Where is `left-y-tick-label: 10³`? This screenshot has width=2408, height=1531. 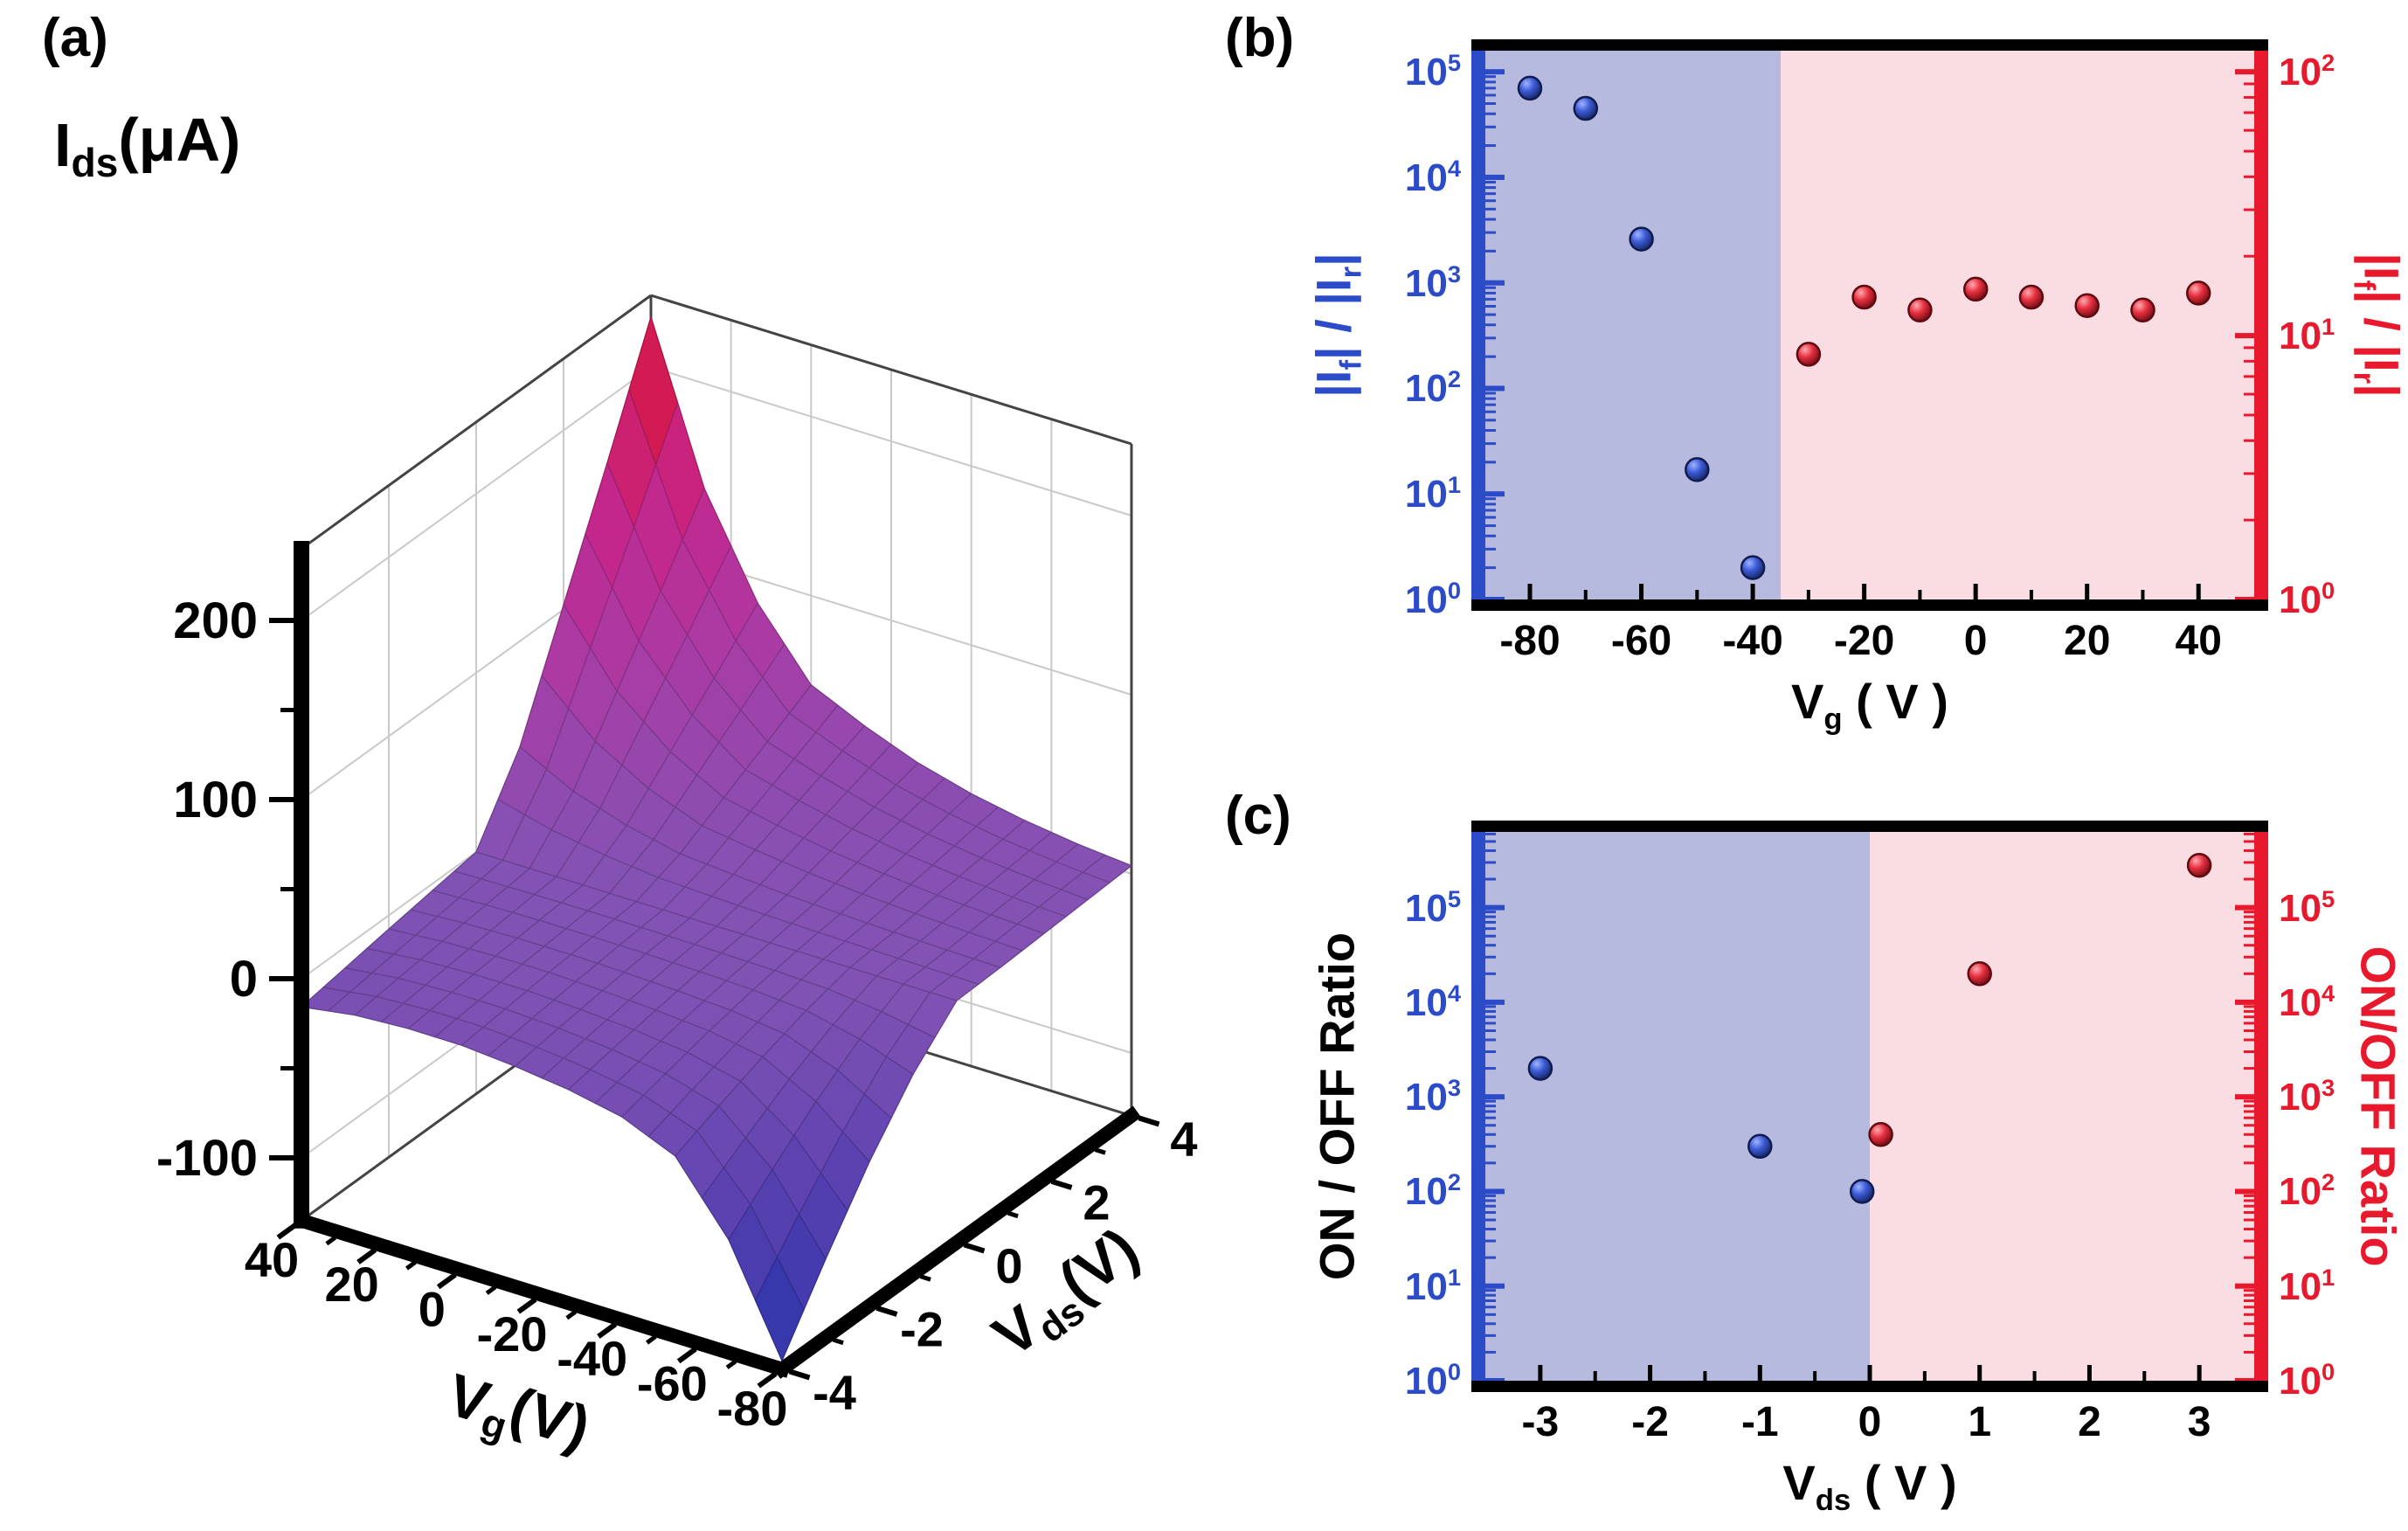 left-y-tick-label: 10³ is located at coordinates (1432, 283).